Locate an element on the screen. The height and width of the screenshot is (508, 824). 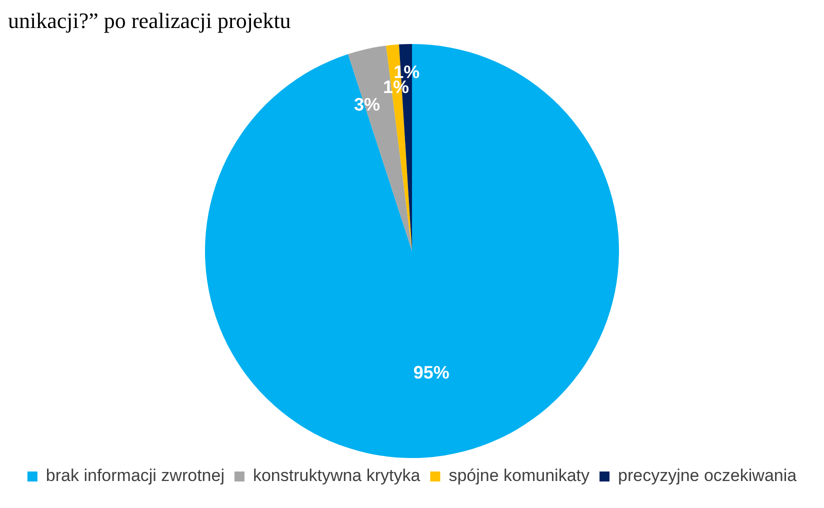
data-label: 1% is located at coordinates (396, 87).